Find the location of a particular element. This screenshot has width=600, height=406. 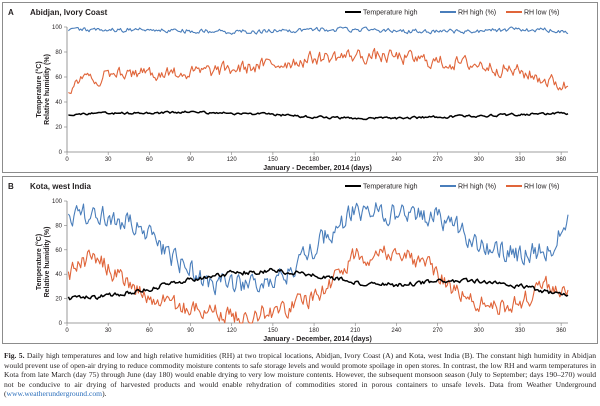

chart-title: Kota, west India is located at coordinates (60, 186).